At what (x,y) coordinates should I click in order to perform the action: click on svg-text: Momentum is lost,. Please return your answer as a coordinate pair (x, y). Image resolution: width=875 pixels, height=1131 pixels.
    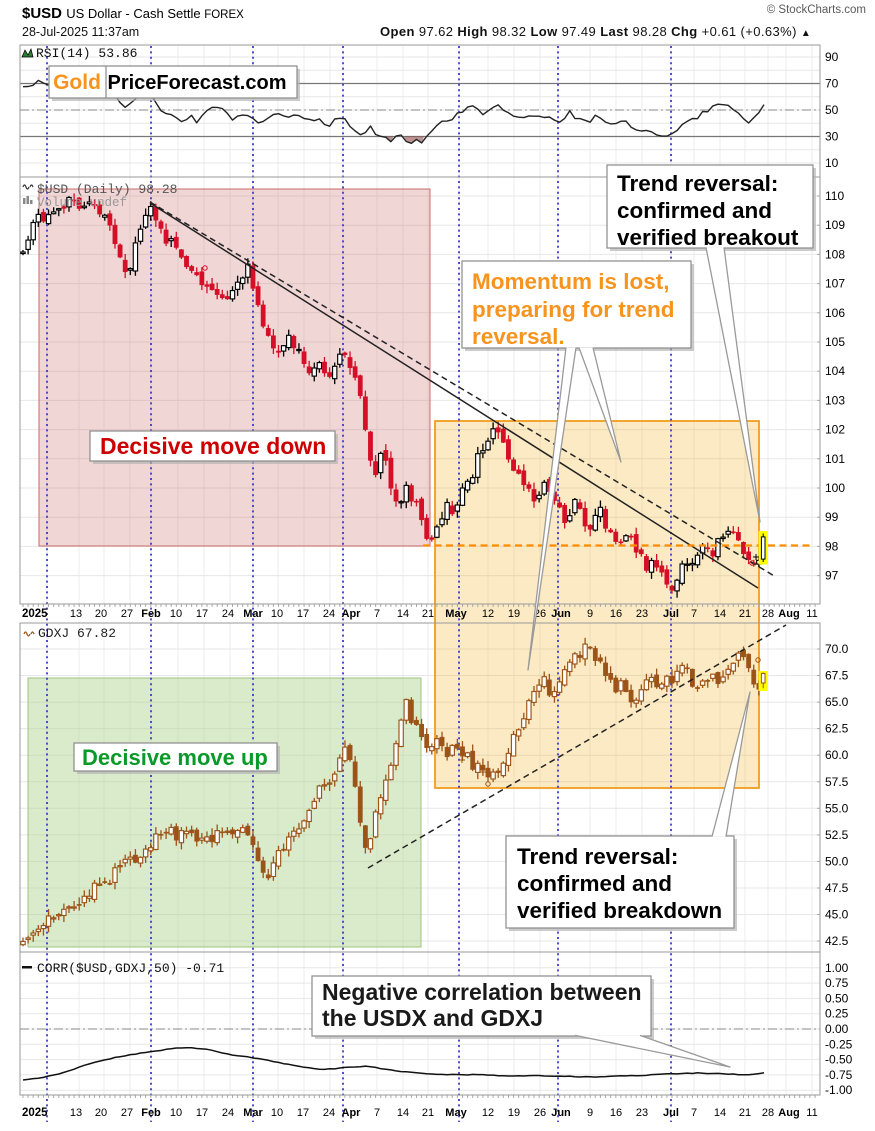
    Looking at the image, I should click on (571, 281).